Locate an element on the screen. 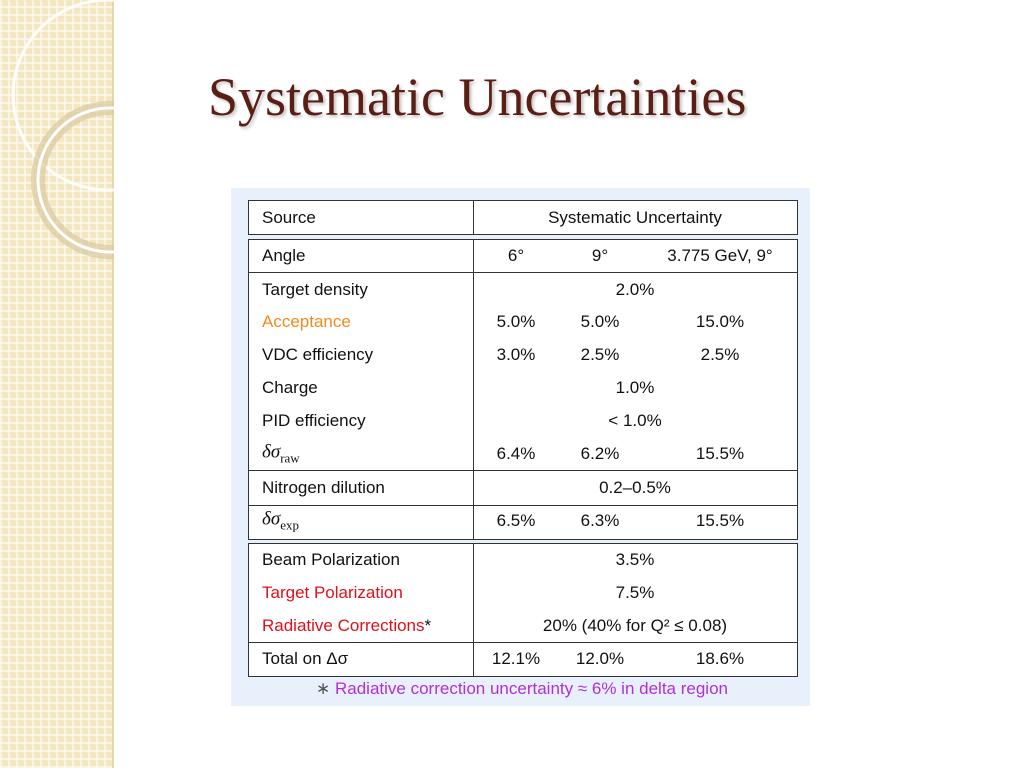  row-label: Acceptance is located at coordinates (306, 322).